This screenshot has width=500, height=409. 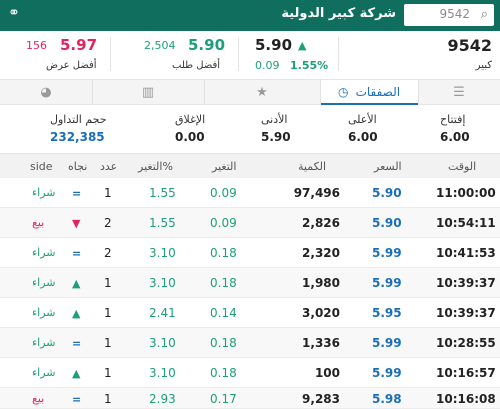 I want to click on tab-list: ☰, so click(x=459, y=92).